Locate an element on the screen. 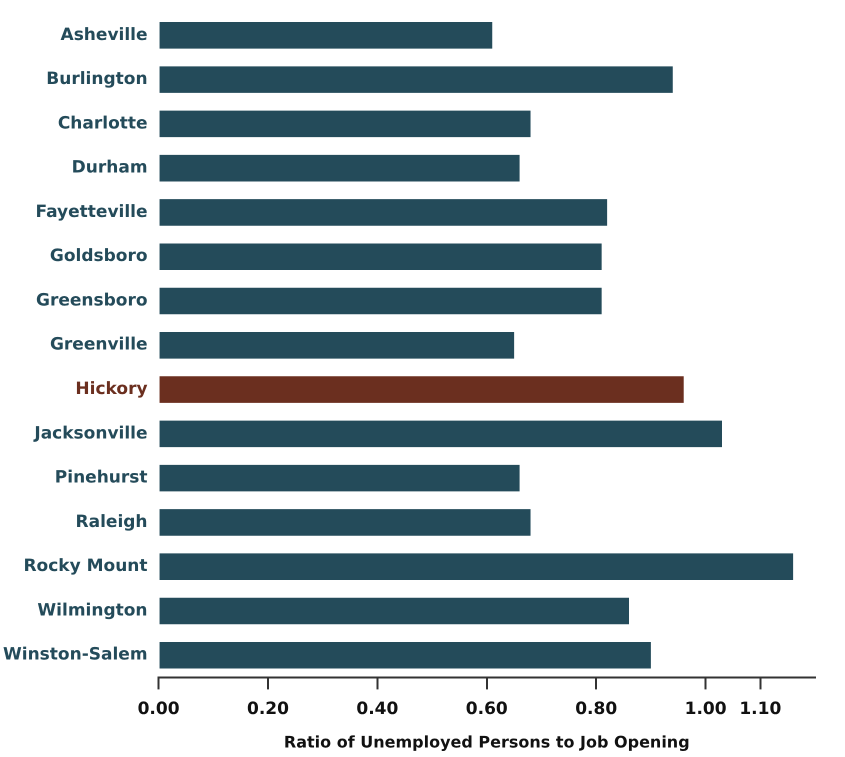 The width and height of the screenshot is (845, 757). x-tick-label: 1.10 is located at coordinates (760, 709).